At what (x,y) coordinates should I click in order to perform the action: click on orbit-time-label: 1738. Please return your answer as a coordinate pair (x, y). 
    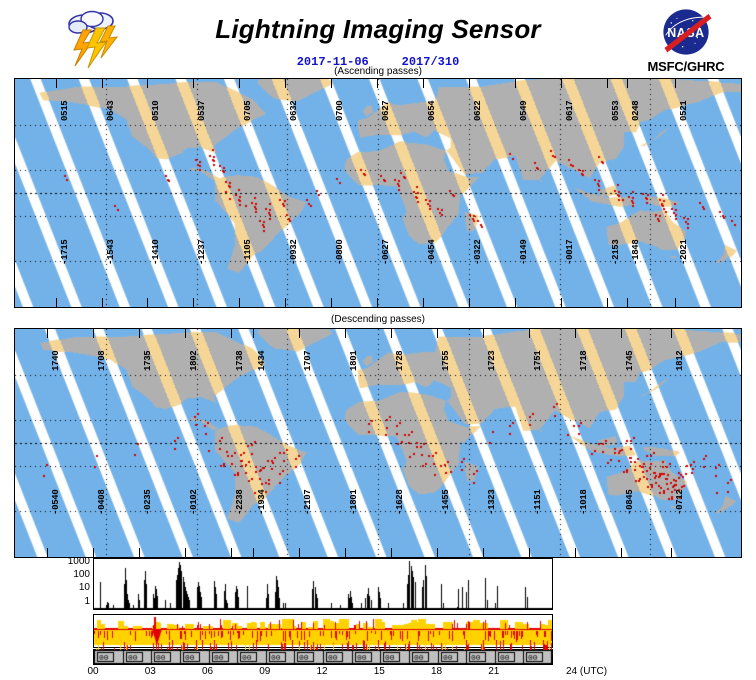
    Looking at the image, I should click on (240, 360).